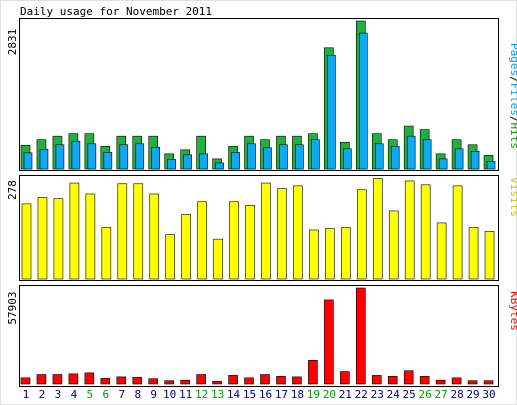  I want to click on x-tick-label: 24, so click(394, 394).